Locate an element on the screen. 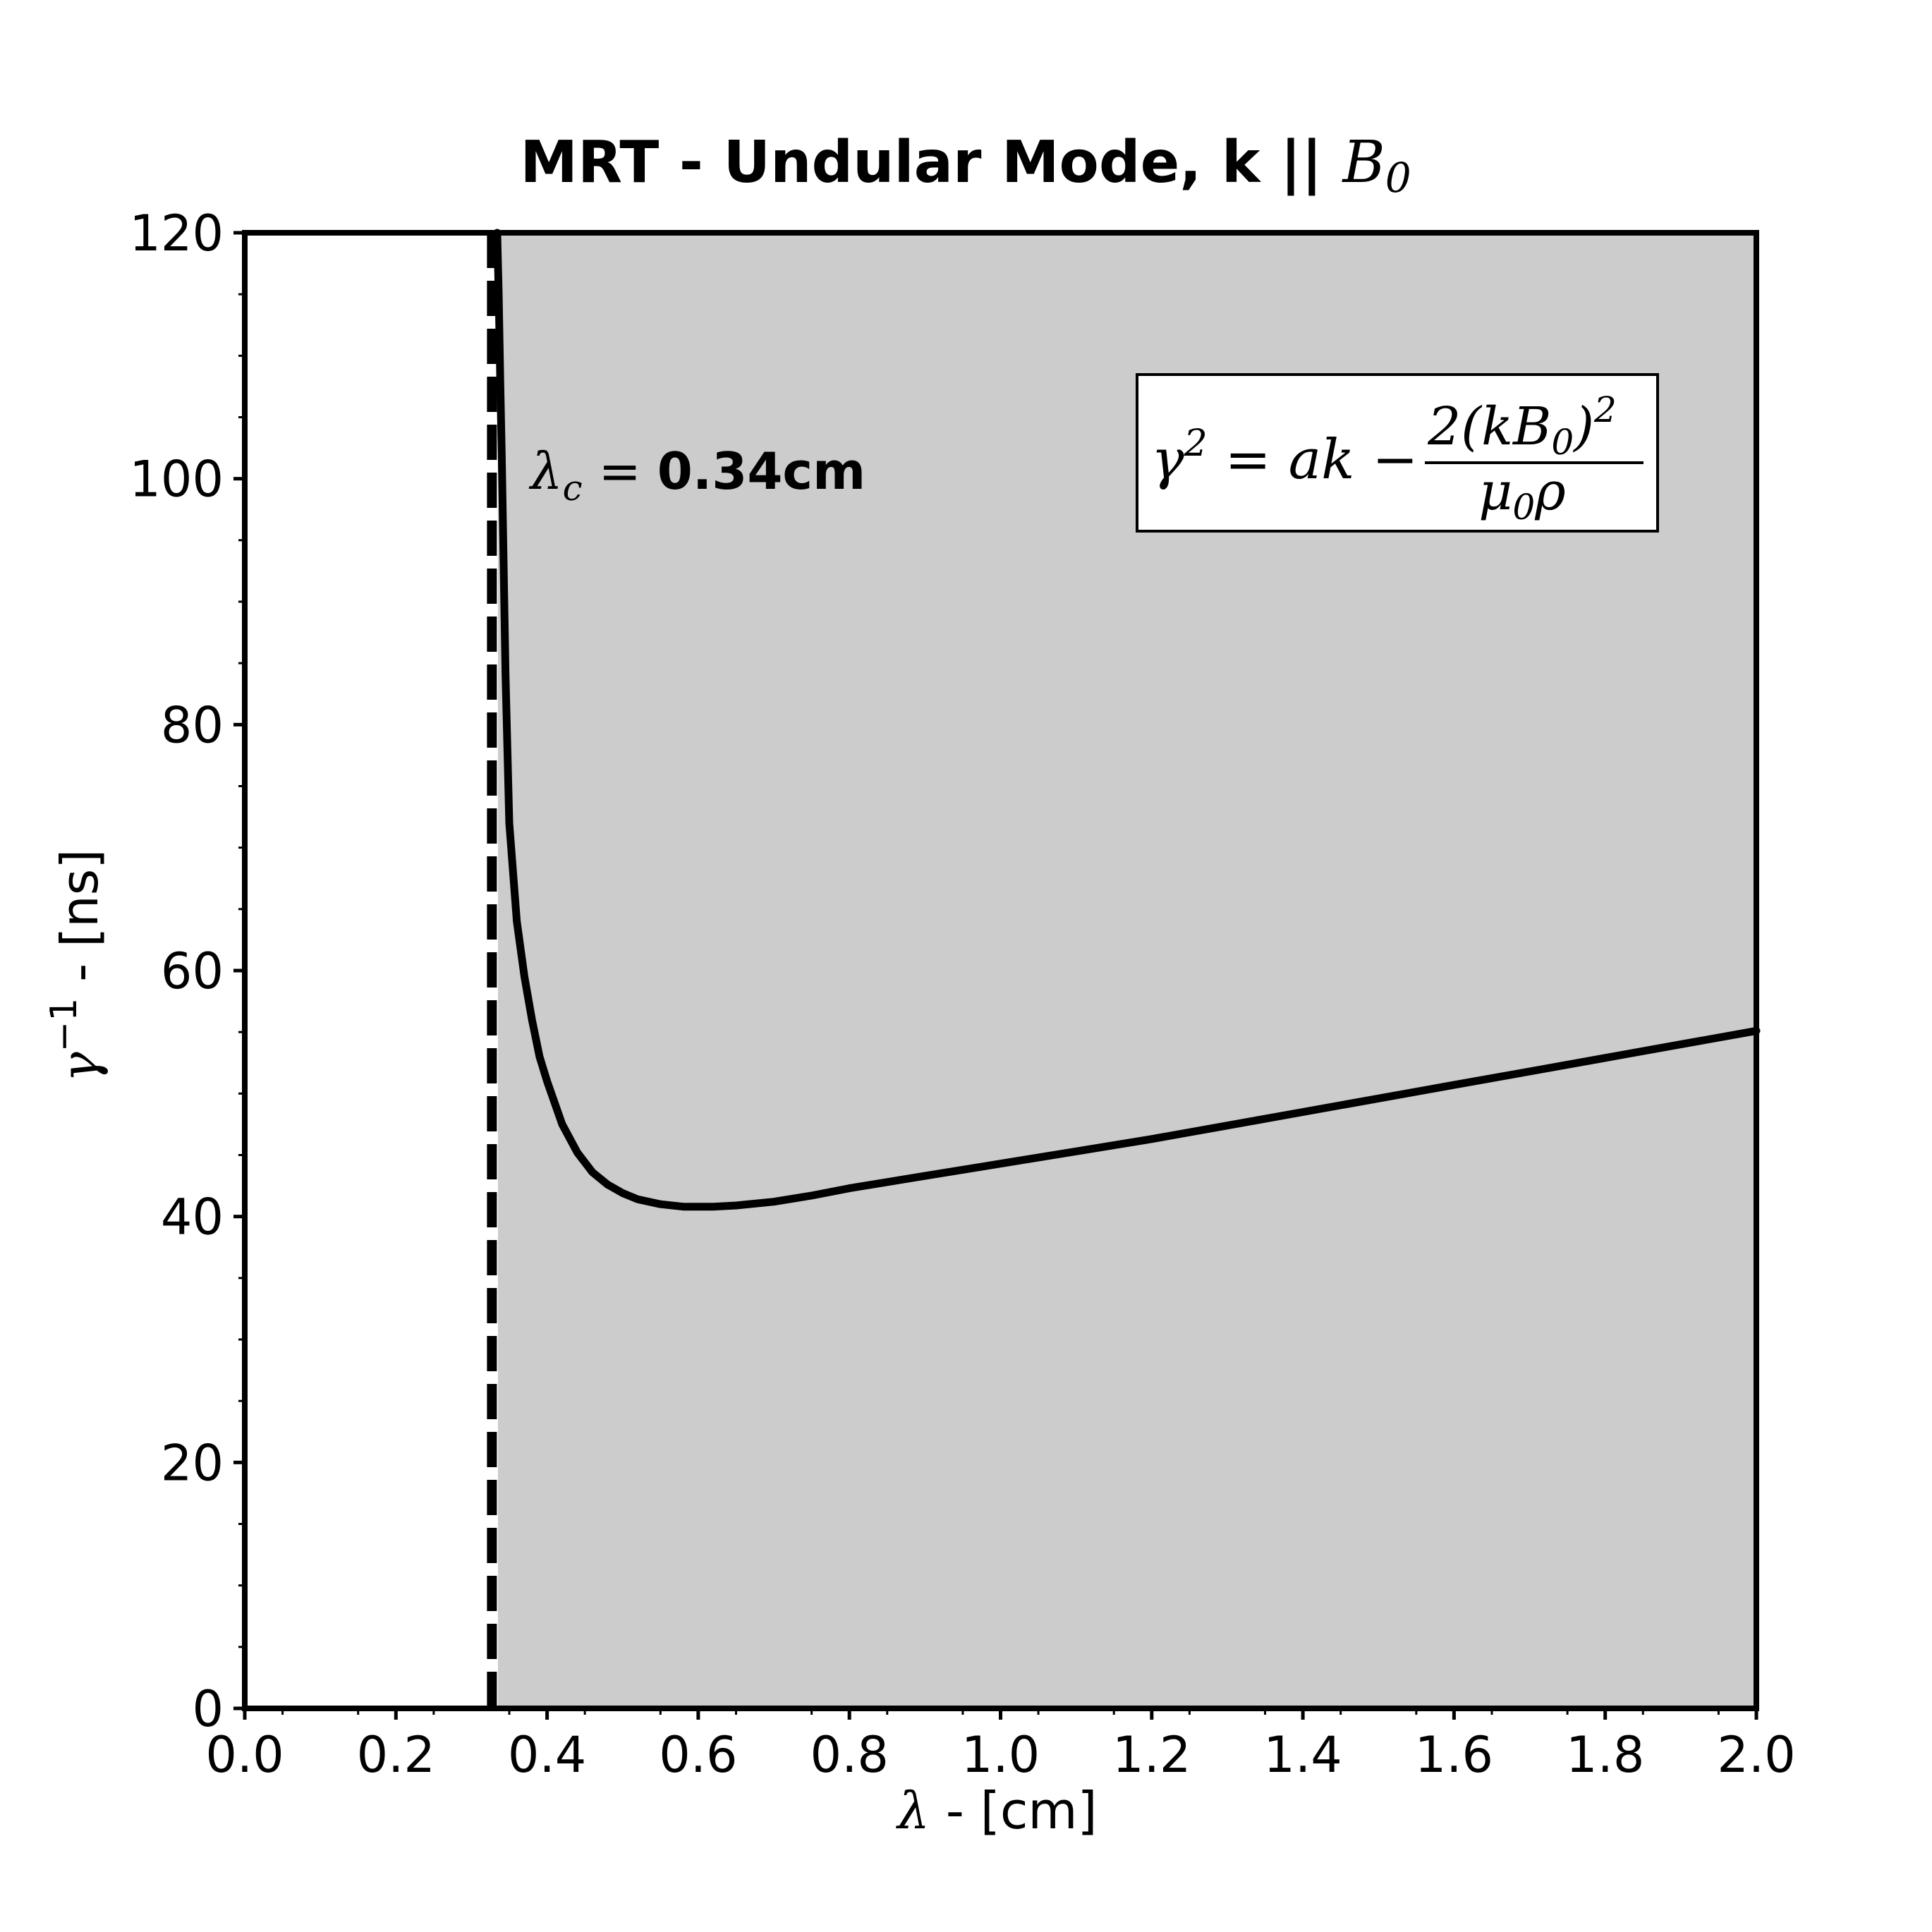 This screenshot has height=1932, width=1932. x-tick-label: 0.4 is located at coordinates (547, 1755).